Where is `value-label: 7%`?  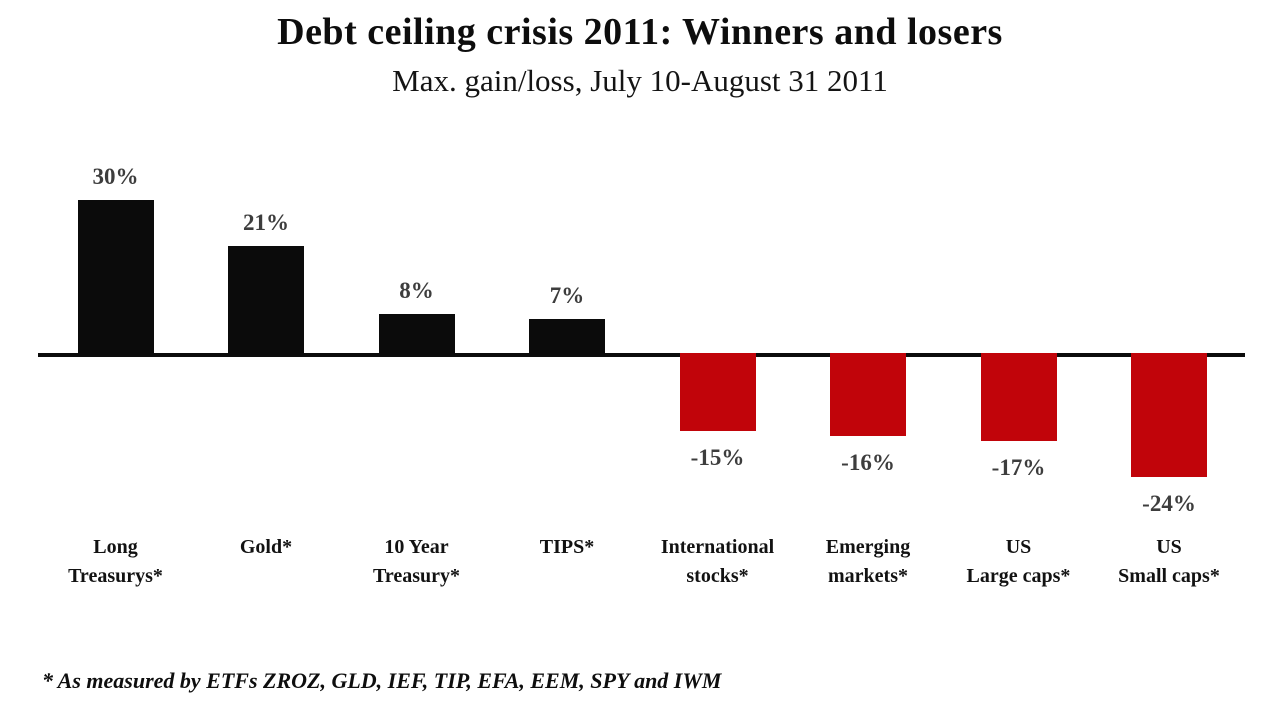
value-label: 7% is located at coordinates (567, 295).